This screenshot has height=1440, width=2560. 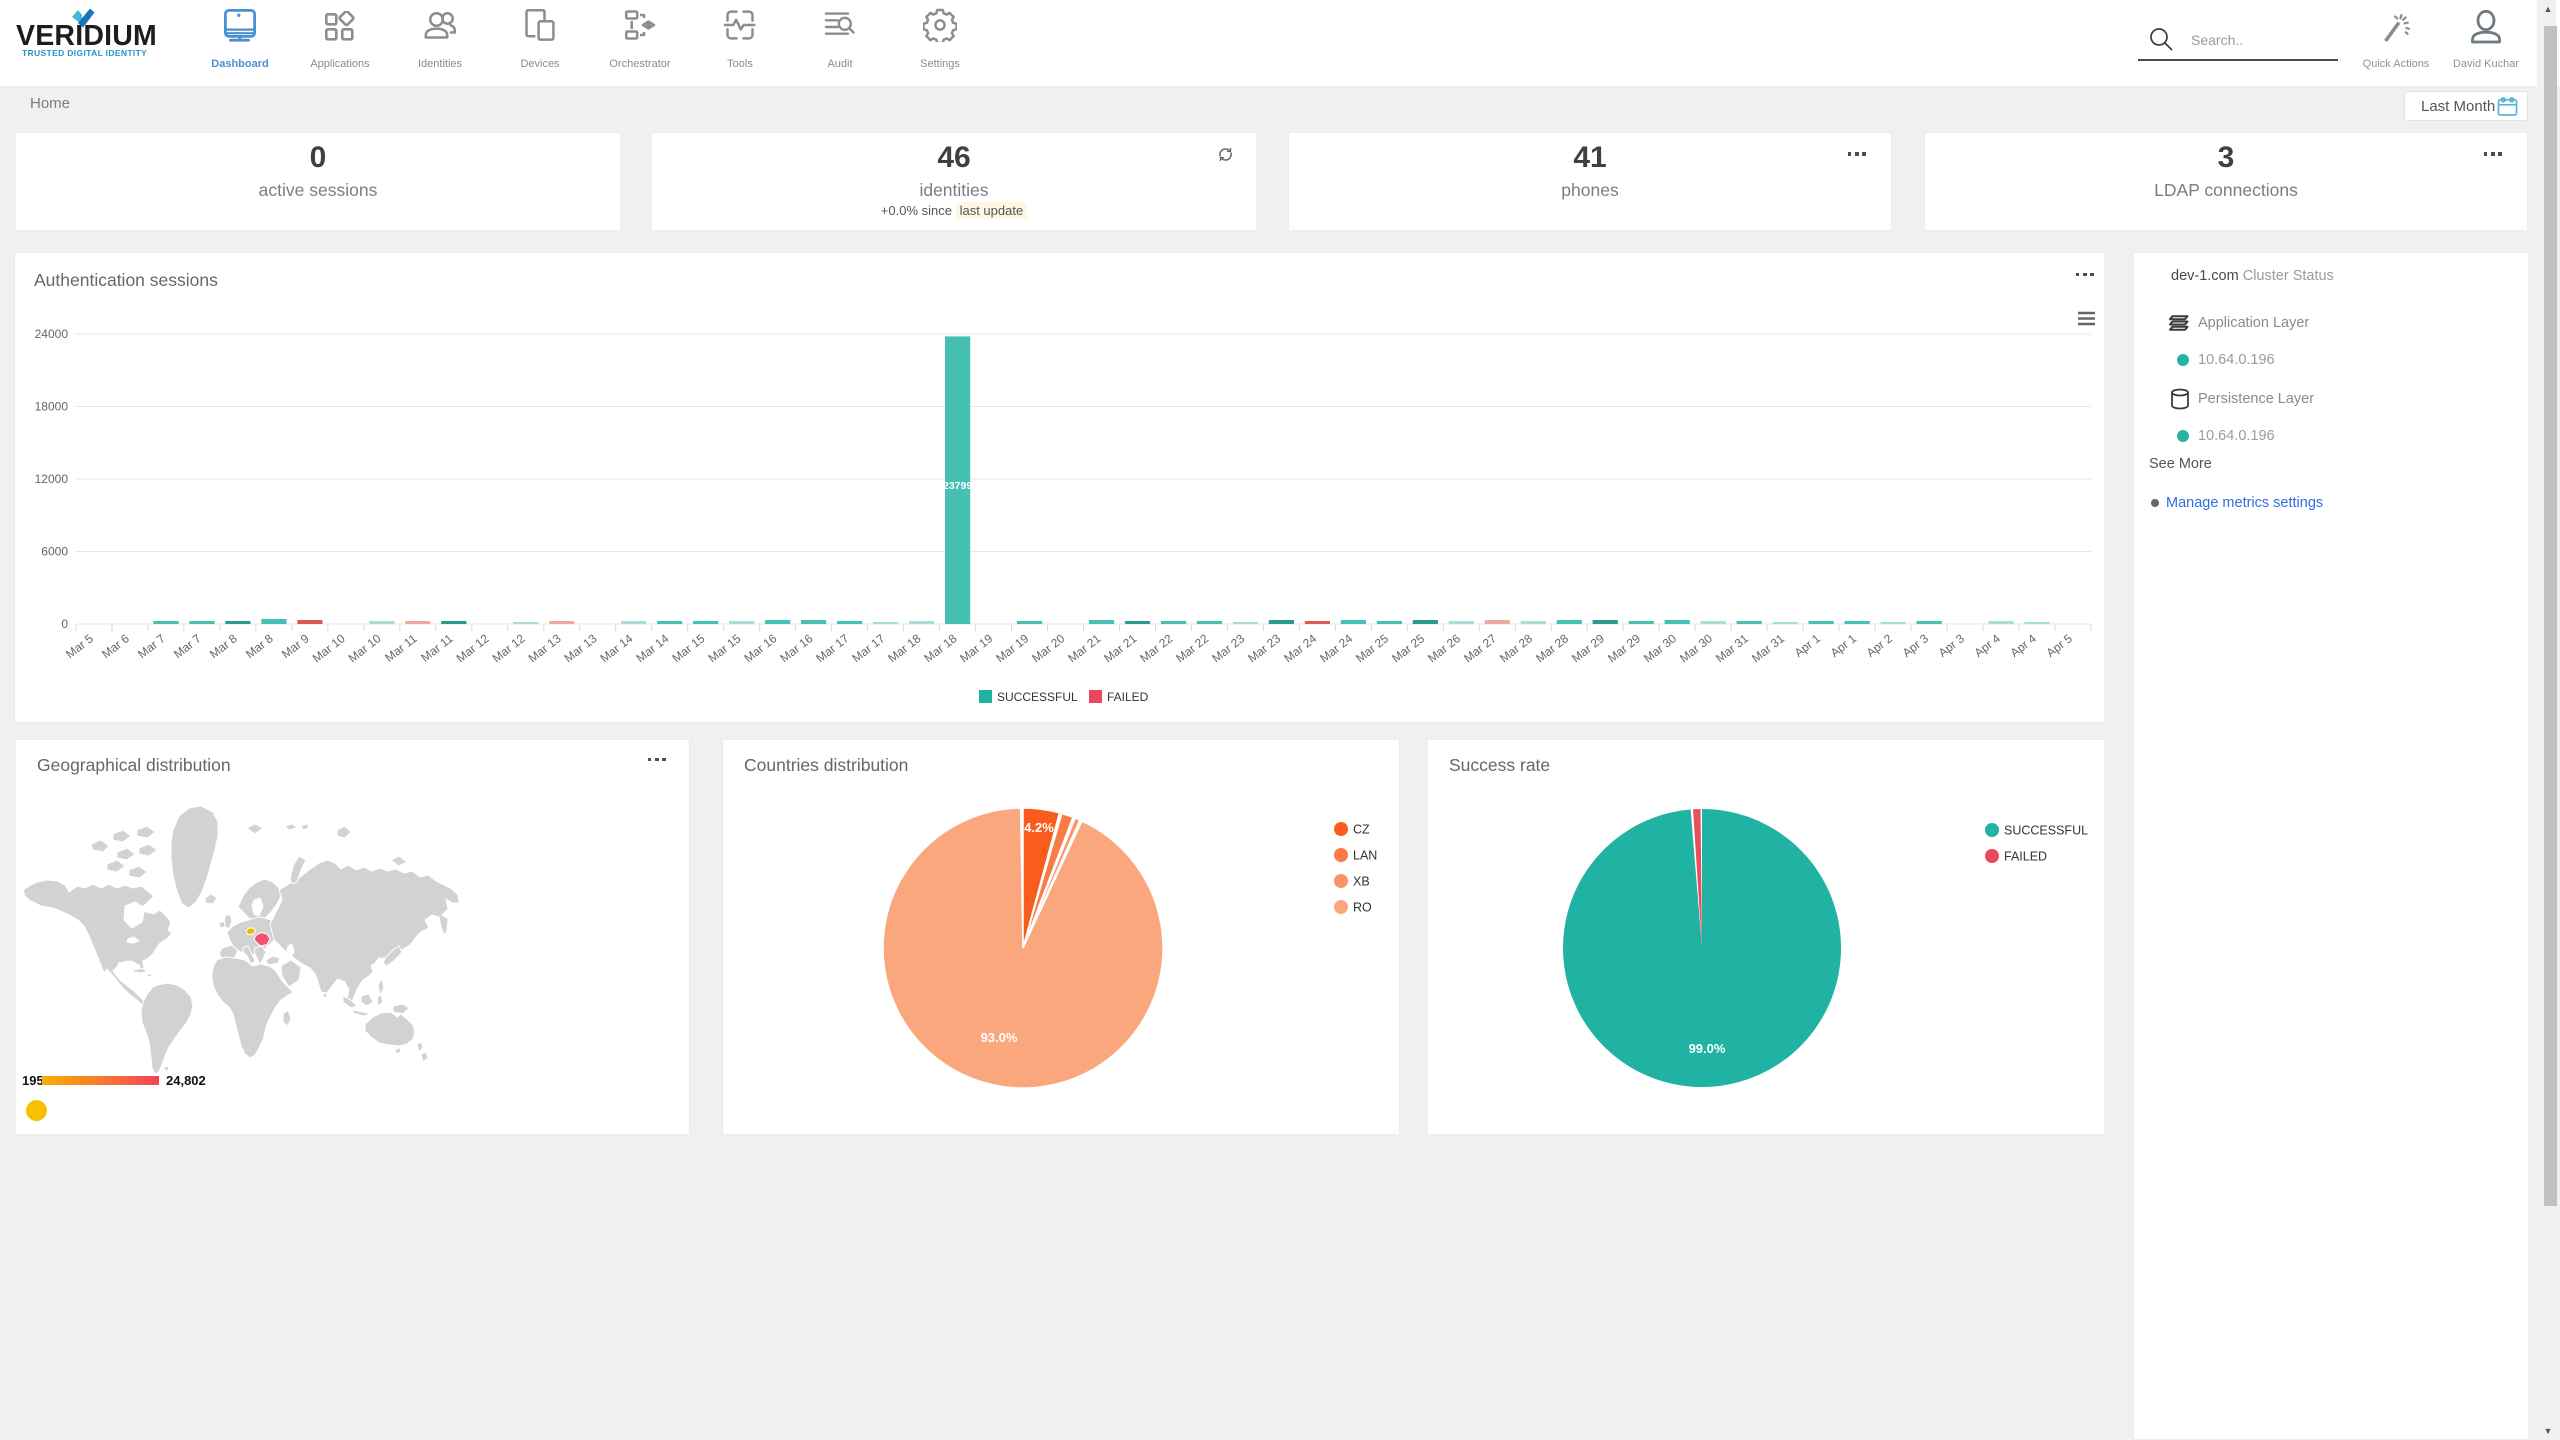 What do you see at coordinates (1879, 645) in the screenshot?
I see `svg-text: Apr 2` at bounding box center [1879, 645].